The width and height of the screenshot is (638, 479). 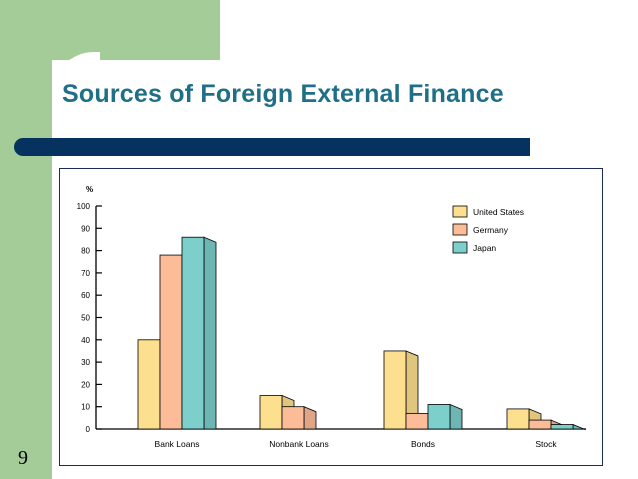 I want to click on y-axis-label: %, so click(x=89, y=189).